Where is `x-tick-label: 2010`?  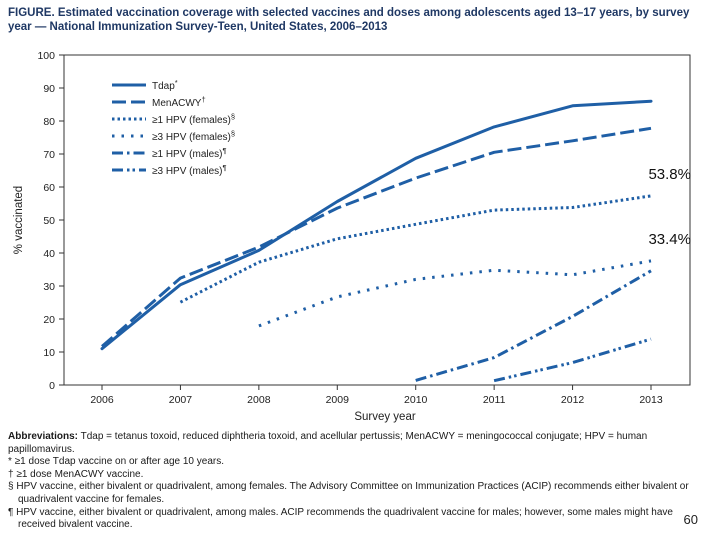
x-tick-label: 2010 is located at coordinates (416, 400).